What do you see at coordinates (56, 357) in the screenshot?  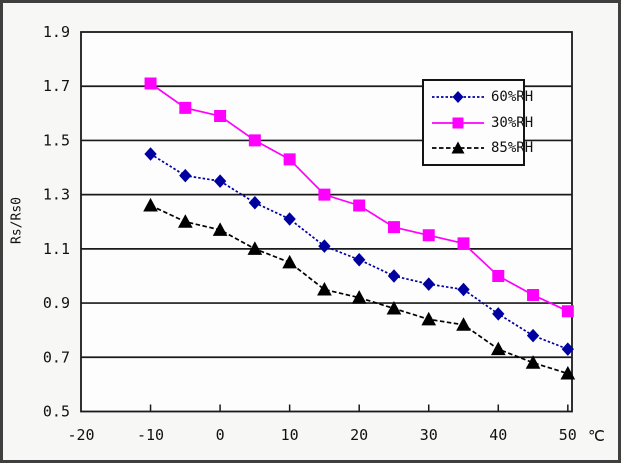 I see `y-tick-label: 0.7` at bounding box center [56, 357].